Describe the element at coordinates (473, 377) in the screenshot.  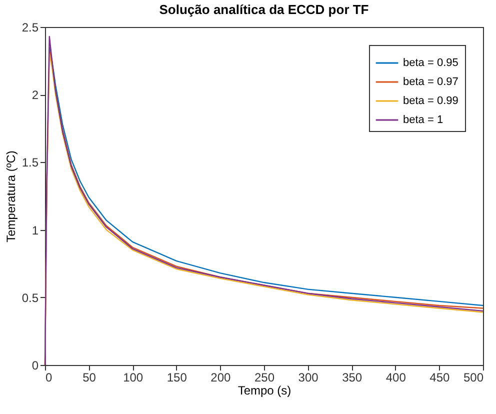
I see `x-tick-label: 500` at that location.